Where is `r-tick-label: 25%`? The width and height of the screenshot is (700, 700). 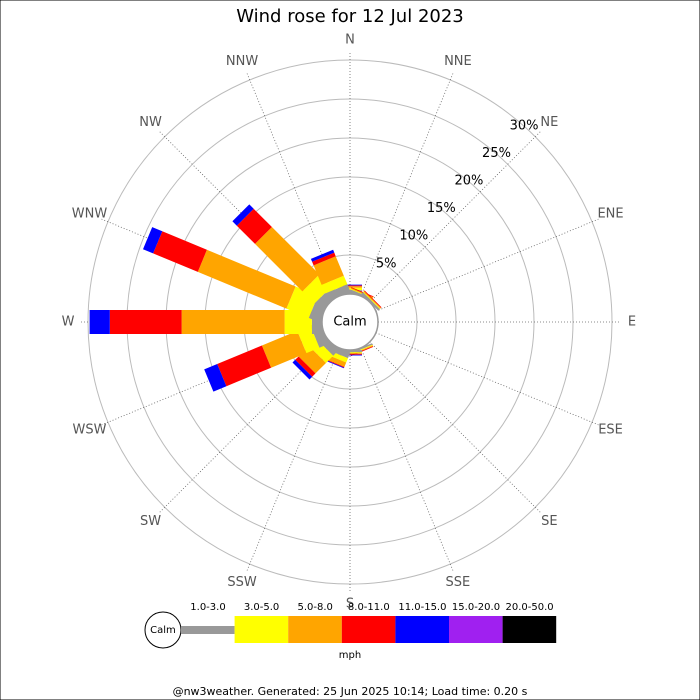
r-tick-label: 25% is located at coordinates (496, 153).